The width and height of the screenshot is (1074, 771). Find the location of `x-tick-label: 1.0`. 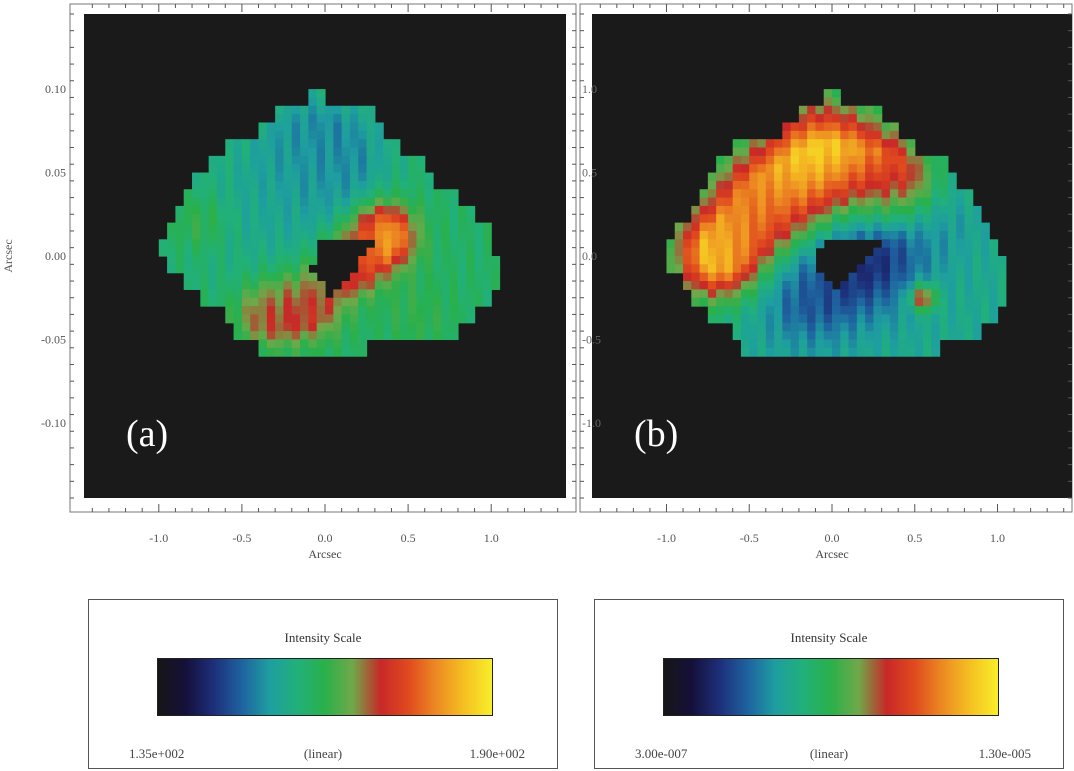

x-tick-label: 1.0 is located at coordinates (997, 538).